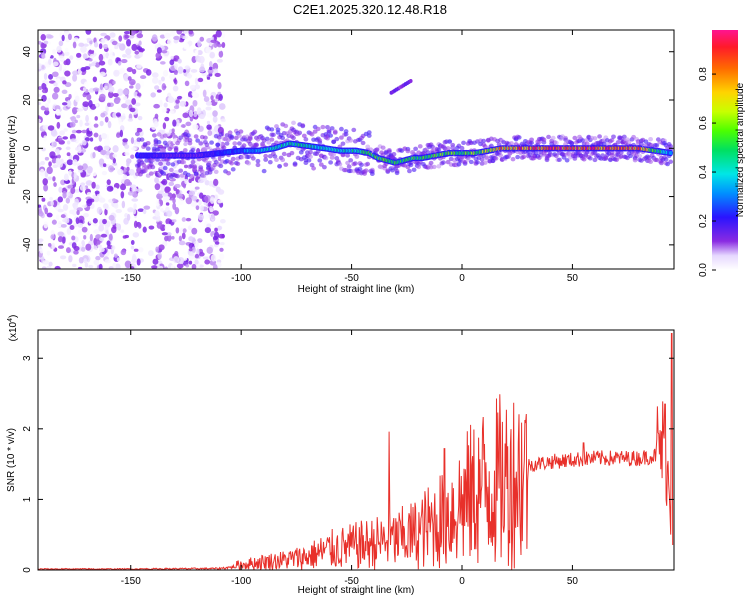  I want to click on colorbar-tick-label: 0.8, so click(703, 74).